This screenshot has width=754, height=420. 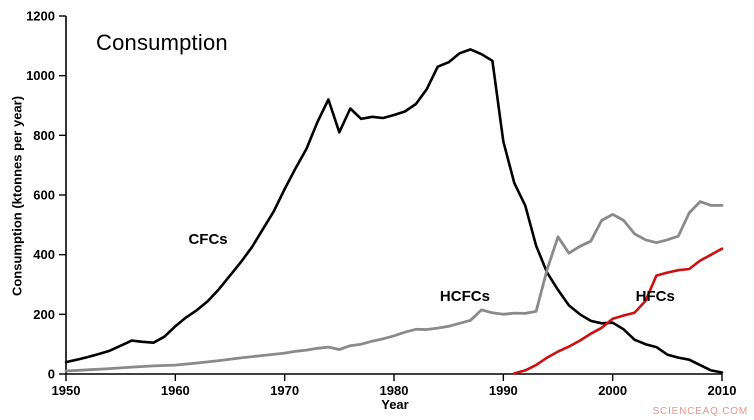 I want to click on series-label-hcfcs: HCFCs, so click(x=465, y=296).